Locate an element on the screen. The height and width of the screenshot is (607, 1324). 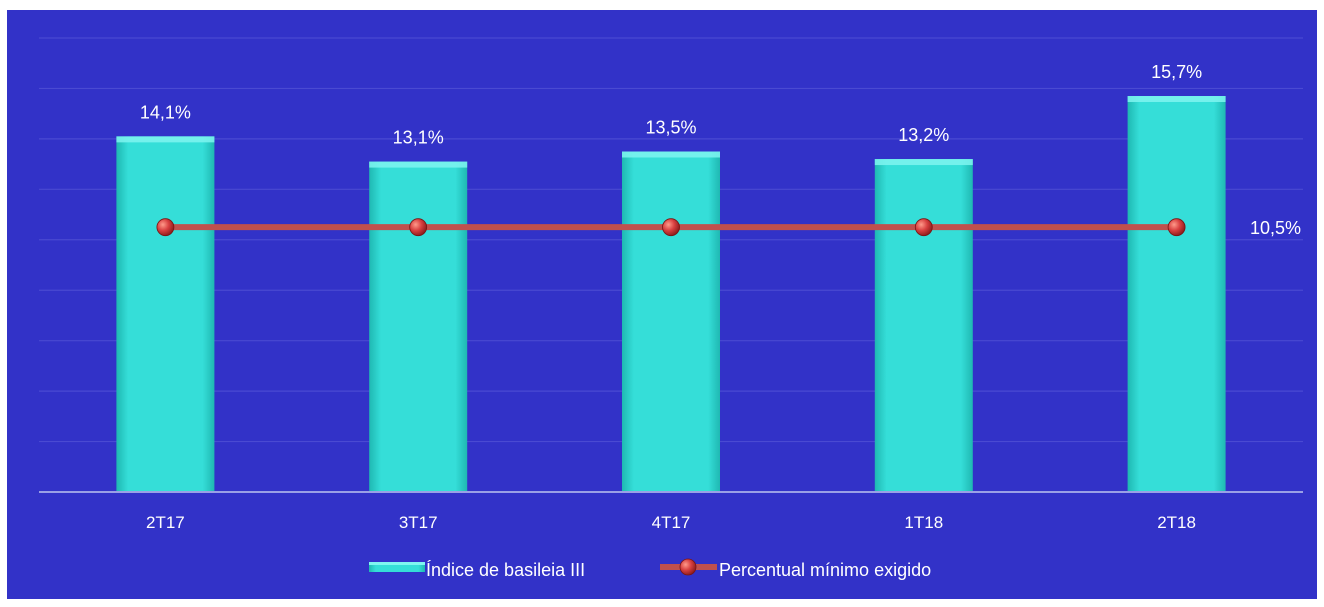
legend-label-bars: Índice de basileia III is located at coordinates (505, 570).